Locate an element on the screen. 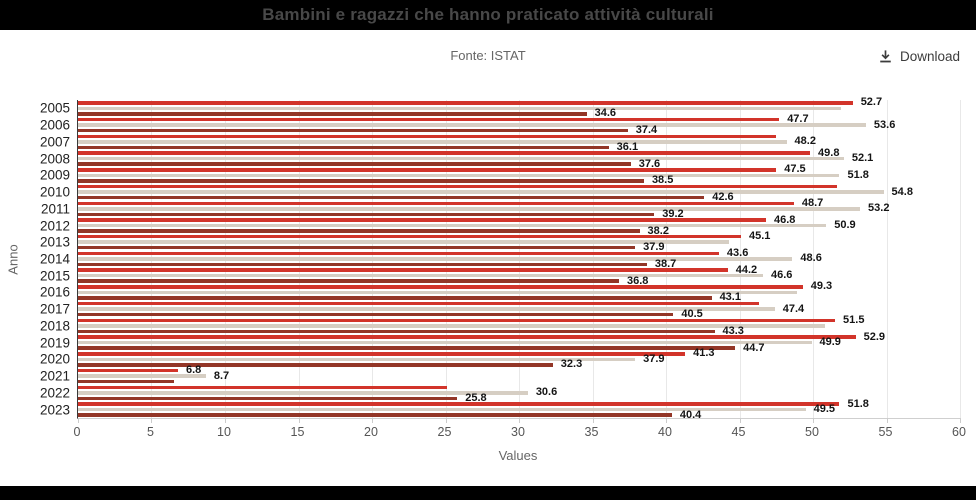 Image resolution: width=976 pixels, height=500 pixels. bar-row: 48.2 is located at coordinates (519, 141).